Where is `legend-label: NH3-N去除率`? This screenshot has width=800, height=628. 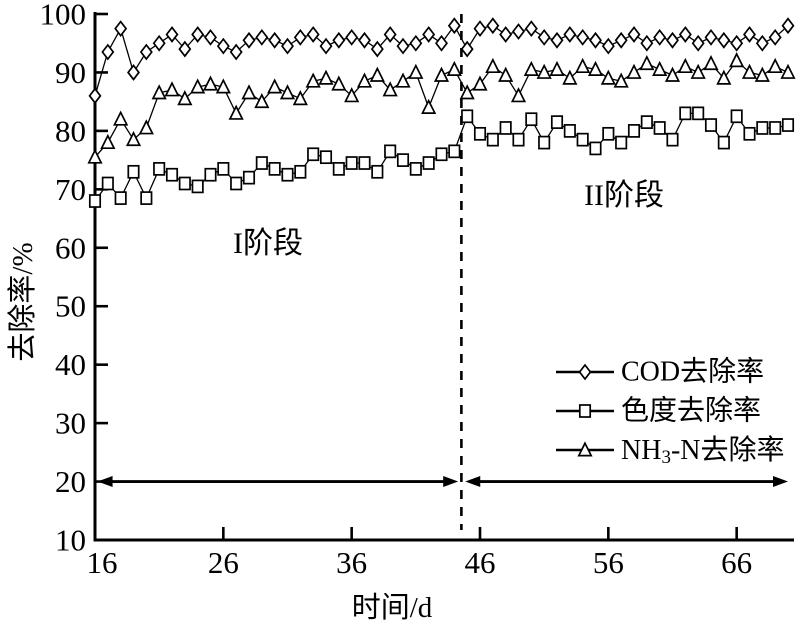 legend-label: NH3-N去除率 is located at coordinates (703, 451).